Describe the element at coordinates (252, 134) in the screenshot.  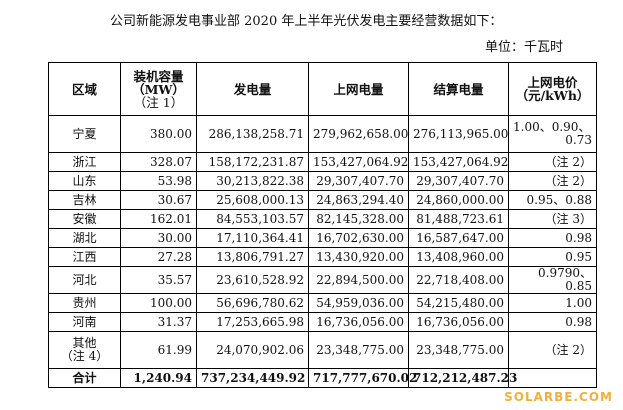
I see `cell-generation: 286,138,258.71` at that location.